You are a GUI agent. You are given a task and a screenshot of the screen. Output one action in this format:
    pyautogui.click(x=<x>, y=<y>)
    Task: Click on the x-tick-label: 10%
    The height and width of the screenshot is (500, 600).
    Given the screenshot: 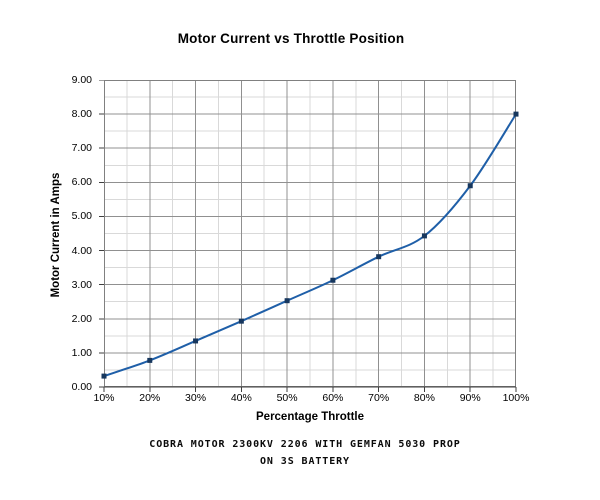 What is the action you would take?
    pyautogui.click(x=104, y=398)
    